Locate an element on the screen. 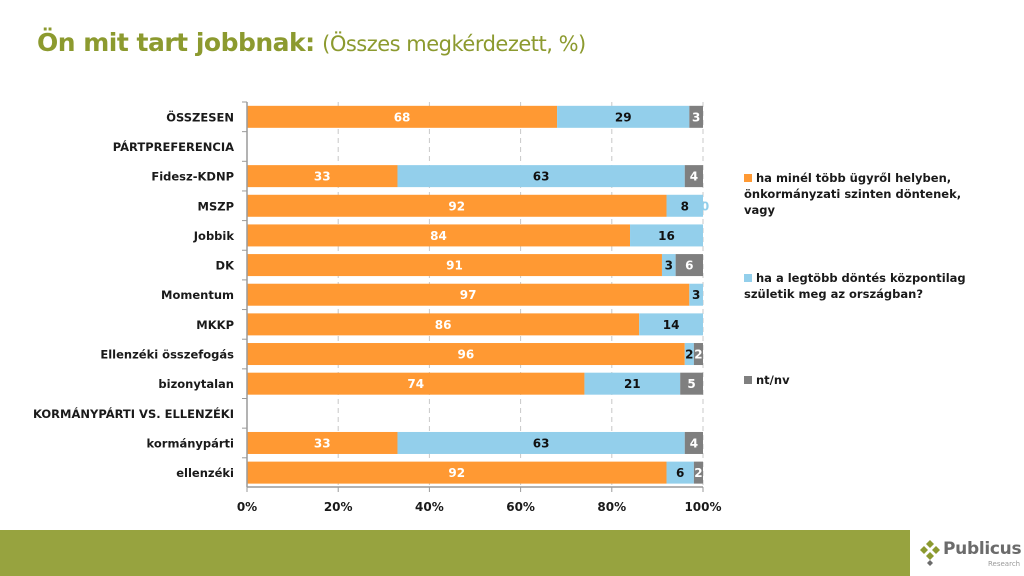 The width and height of the screenshot is (1024, 576). category-label: Ellenzéki összefogás is located at coordinates (167, 355).